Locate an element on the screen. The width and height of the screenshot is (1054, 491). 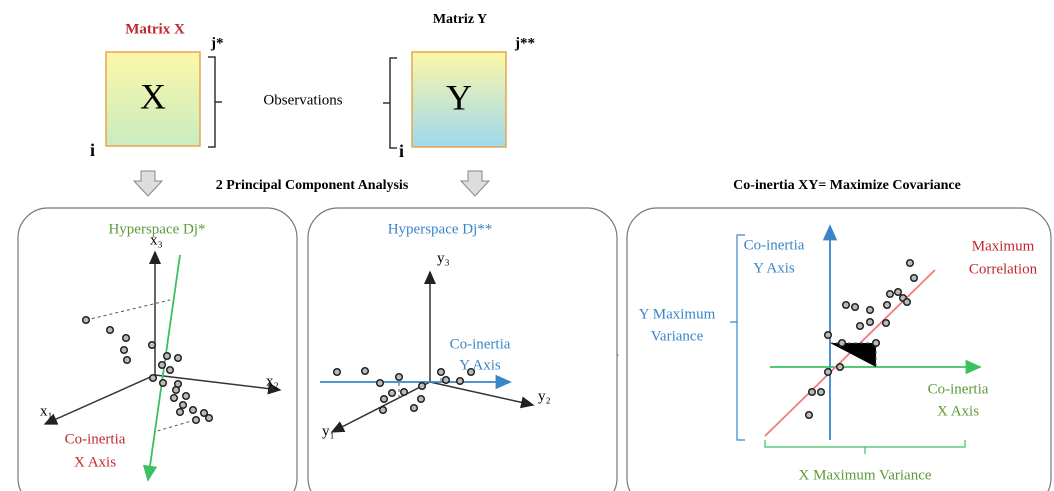
matrix-y-symbol: Y is located at coordinates (459, 97).